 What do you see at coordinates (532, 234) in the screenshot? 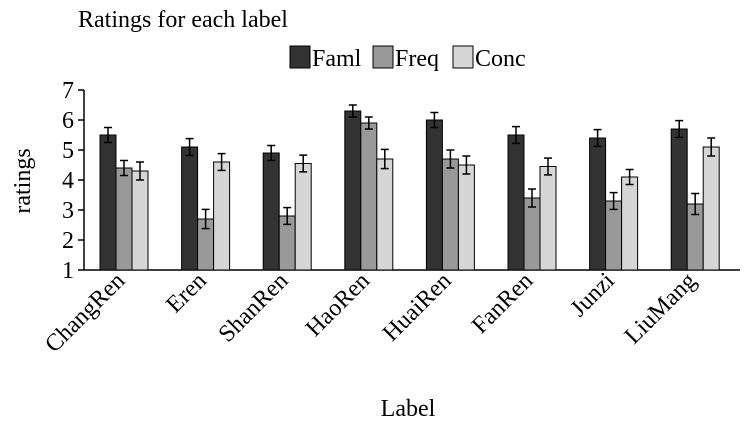
I see `bar-fanren-freq` at bounding box center [532, 234].